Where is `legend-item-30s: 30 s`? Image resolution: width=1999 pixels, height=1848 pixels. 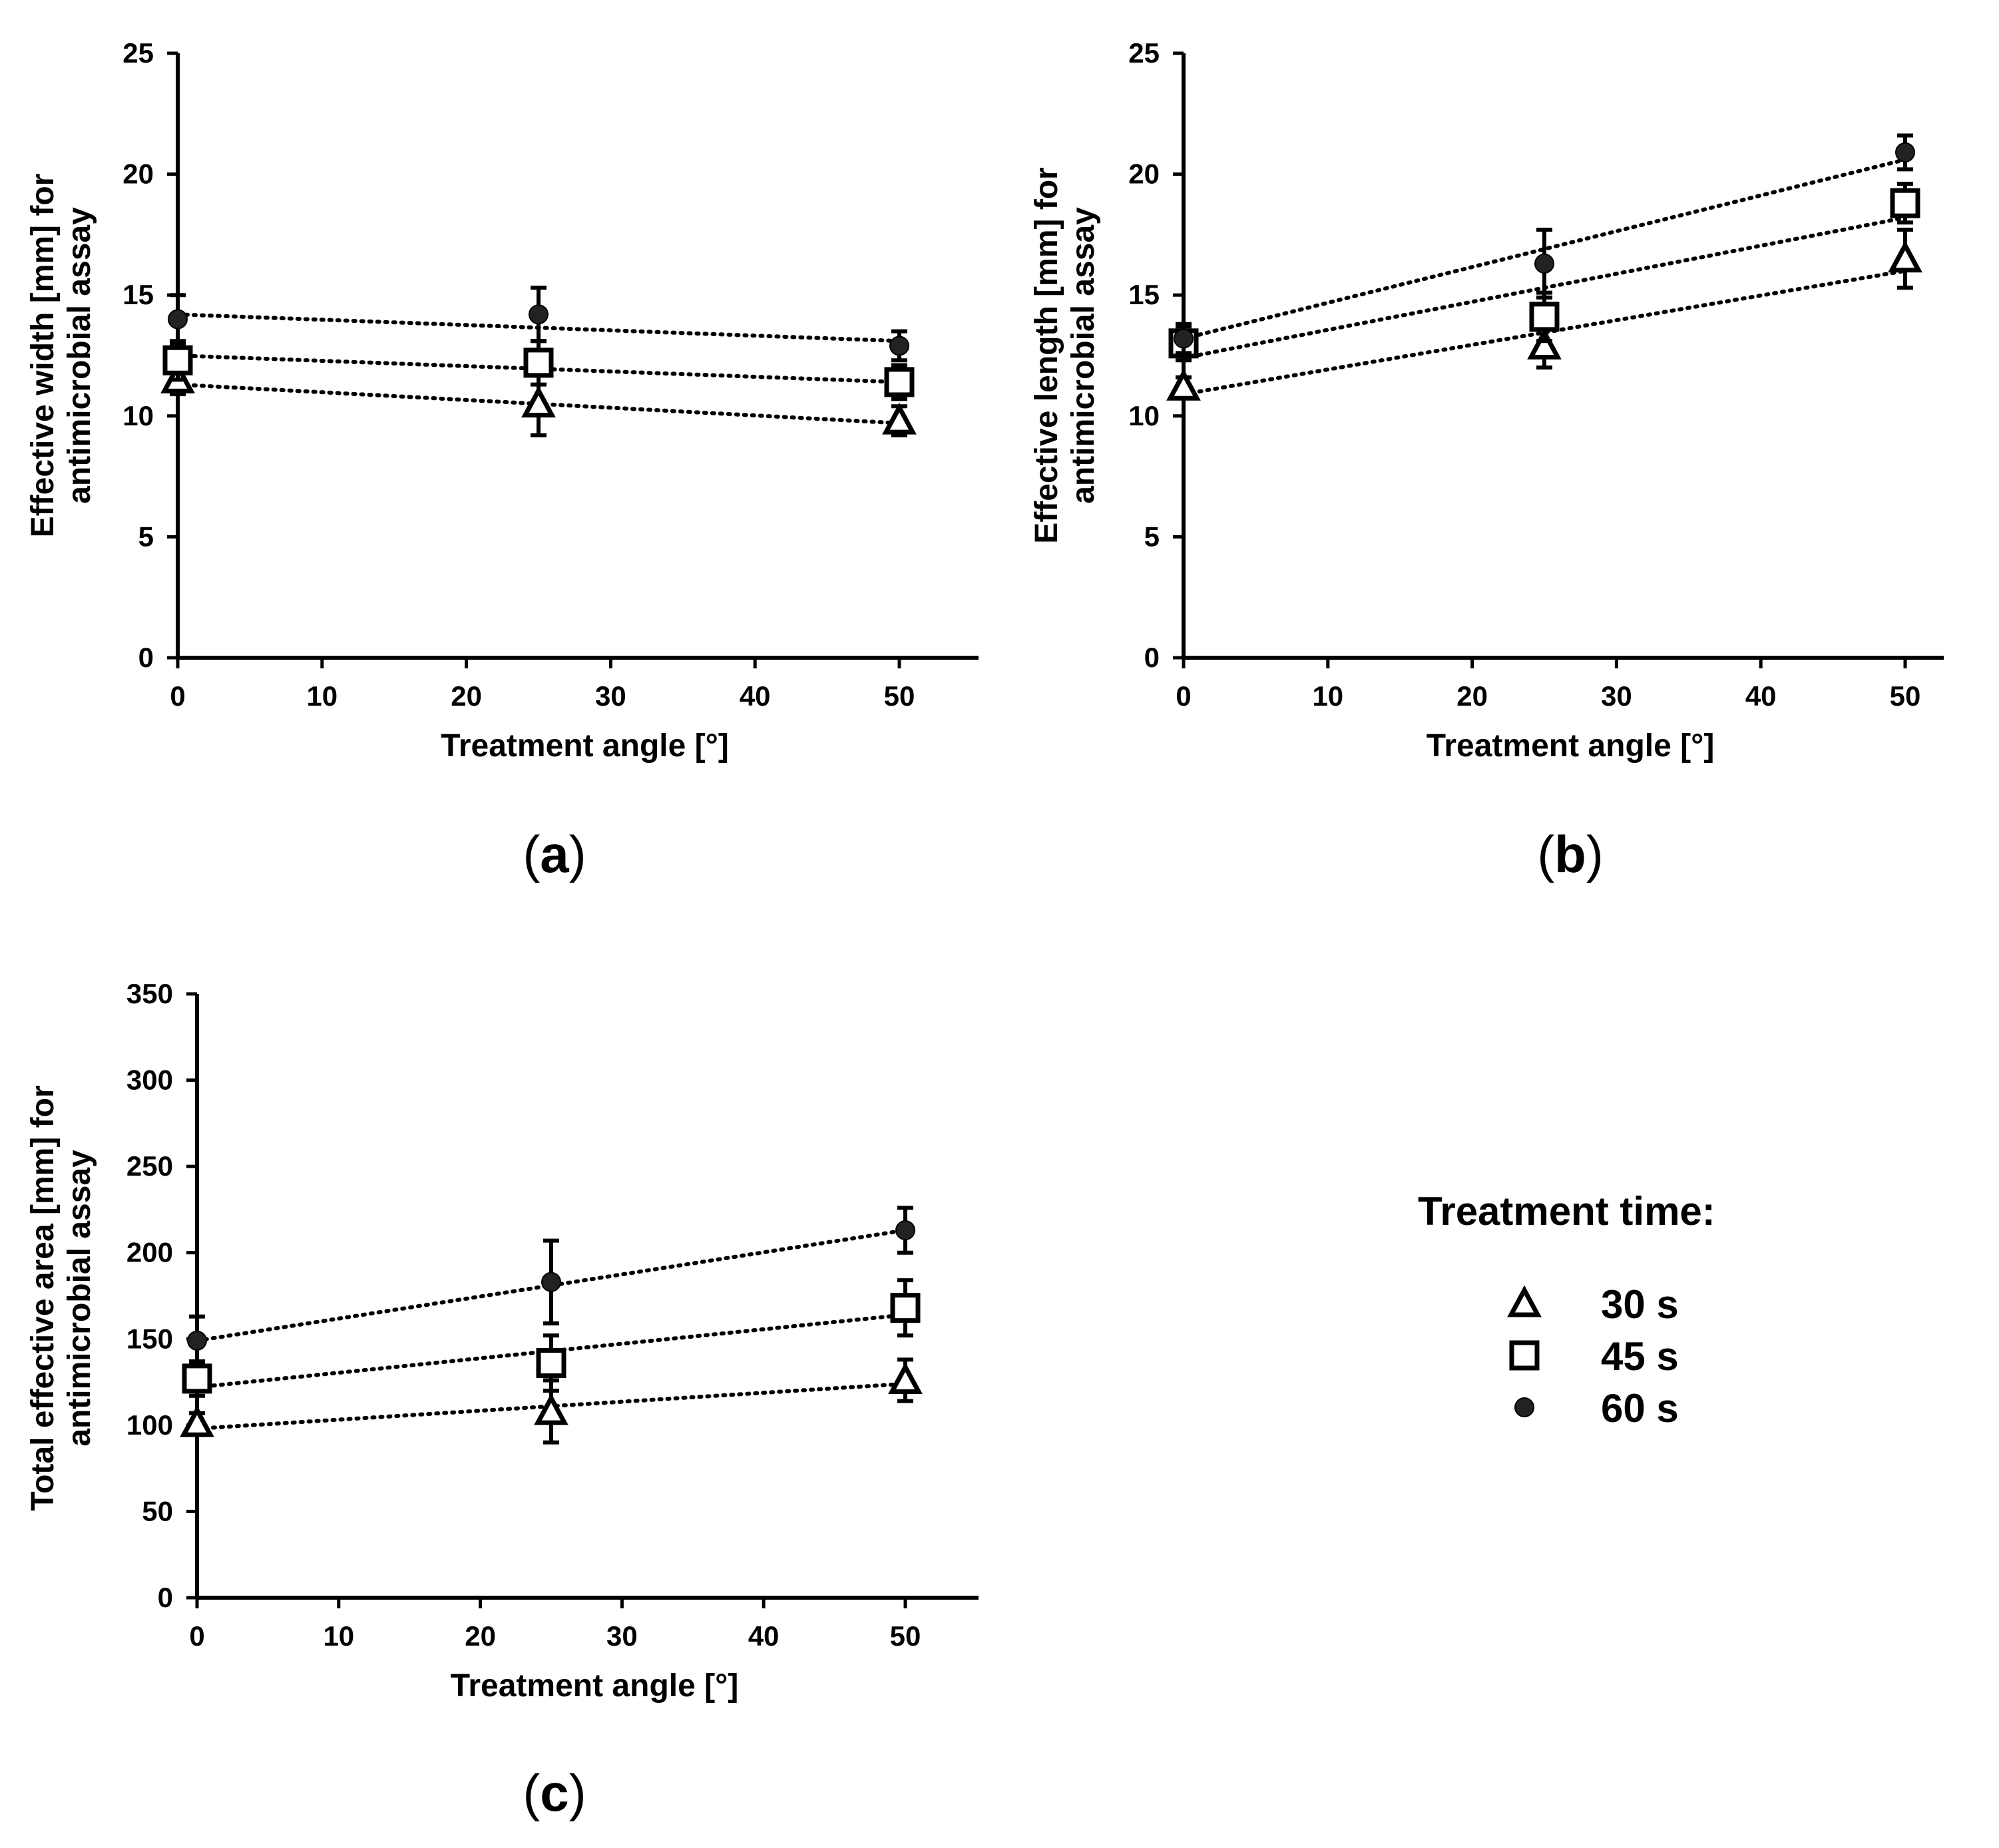 legend-item-30s: 30 s is located at coordinates (1593, 1305).